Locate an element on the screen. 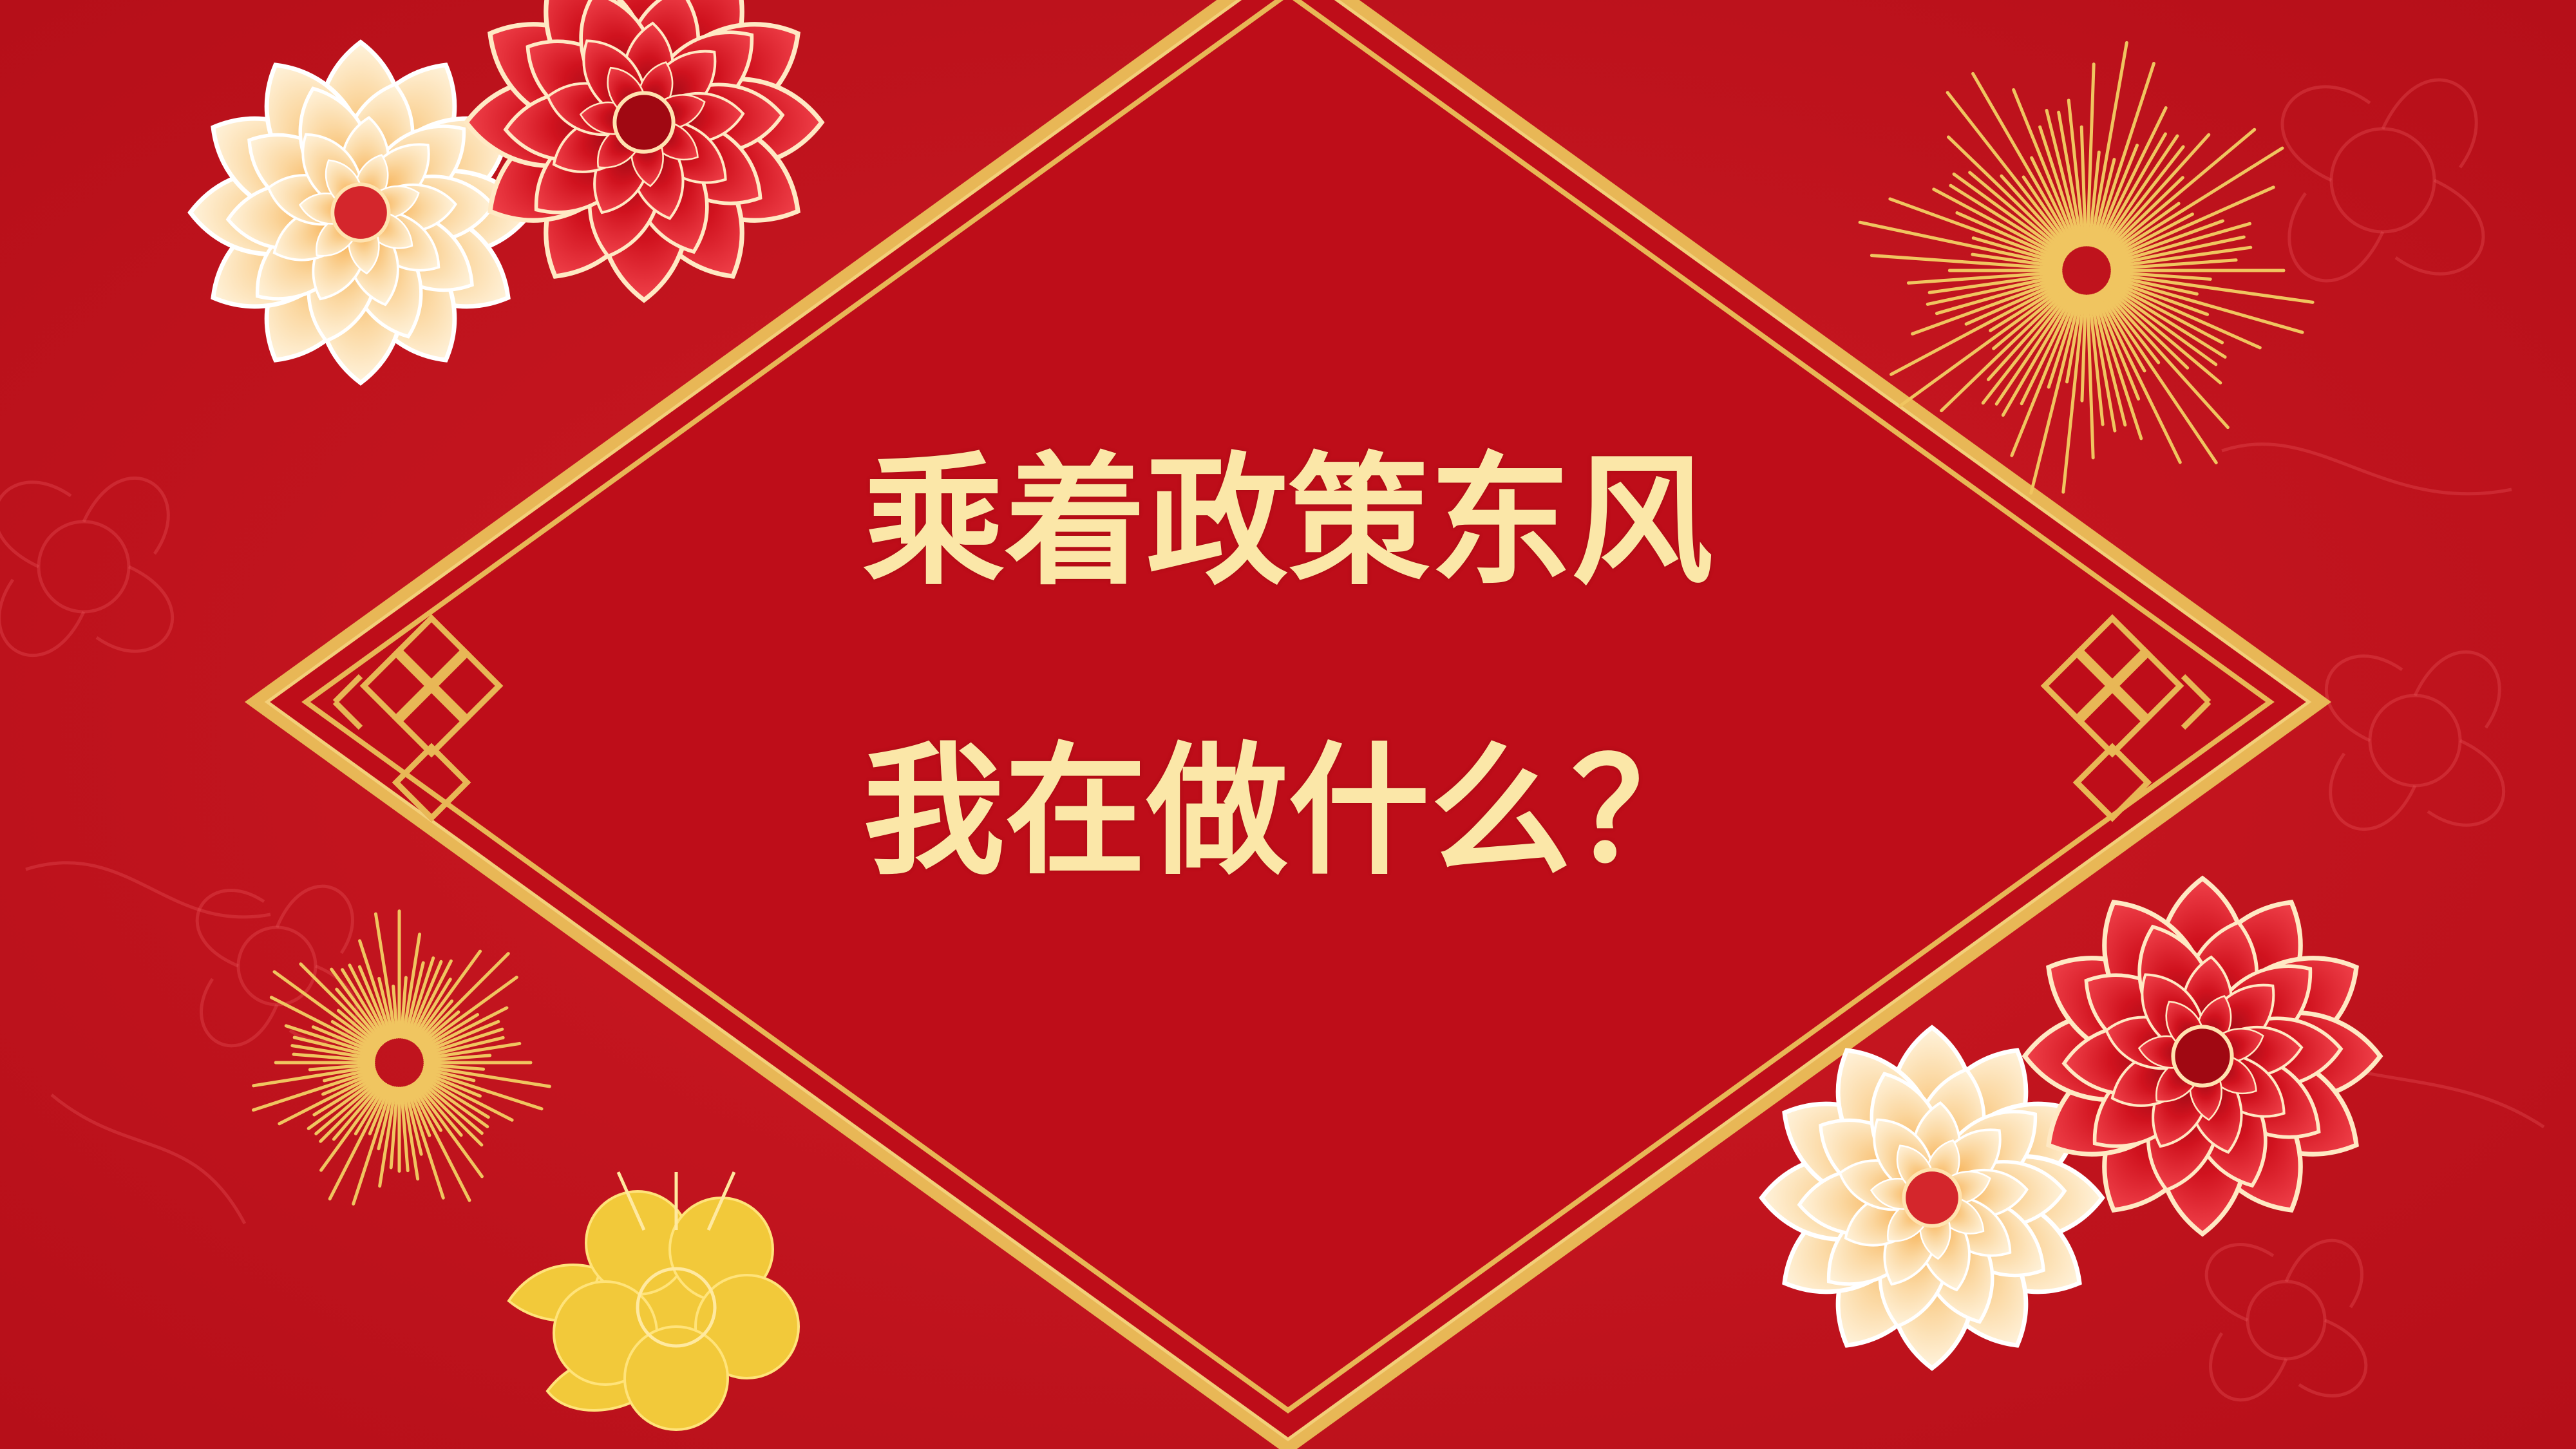 This screenshot has width=2576, height=1449. lattice-knot-left is located at coordinates (418, 718).